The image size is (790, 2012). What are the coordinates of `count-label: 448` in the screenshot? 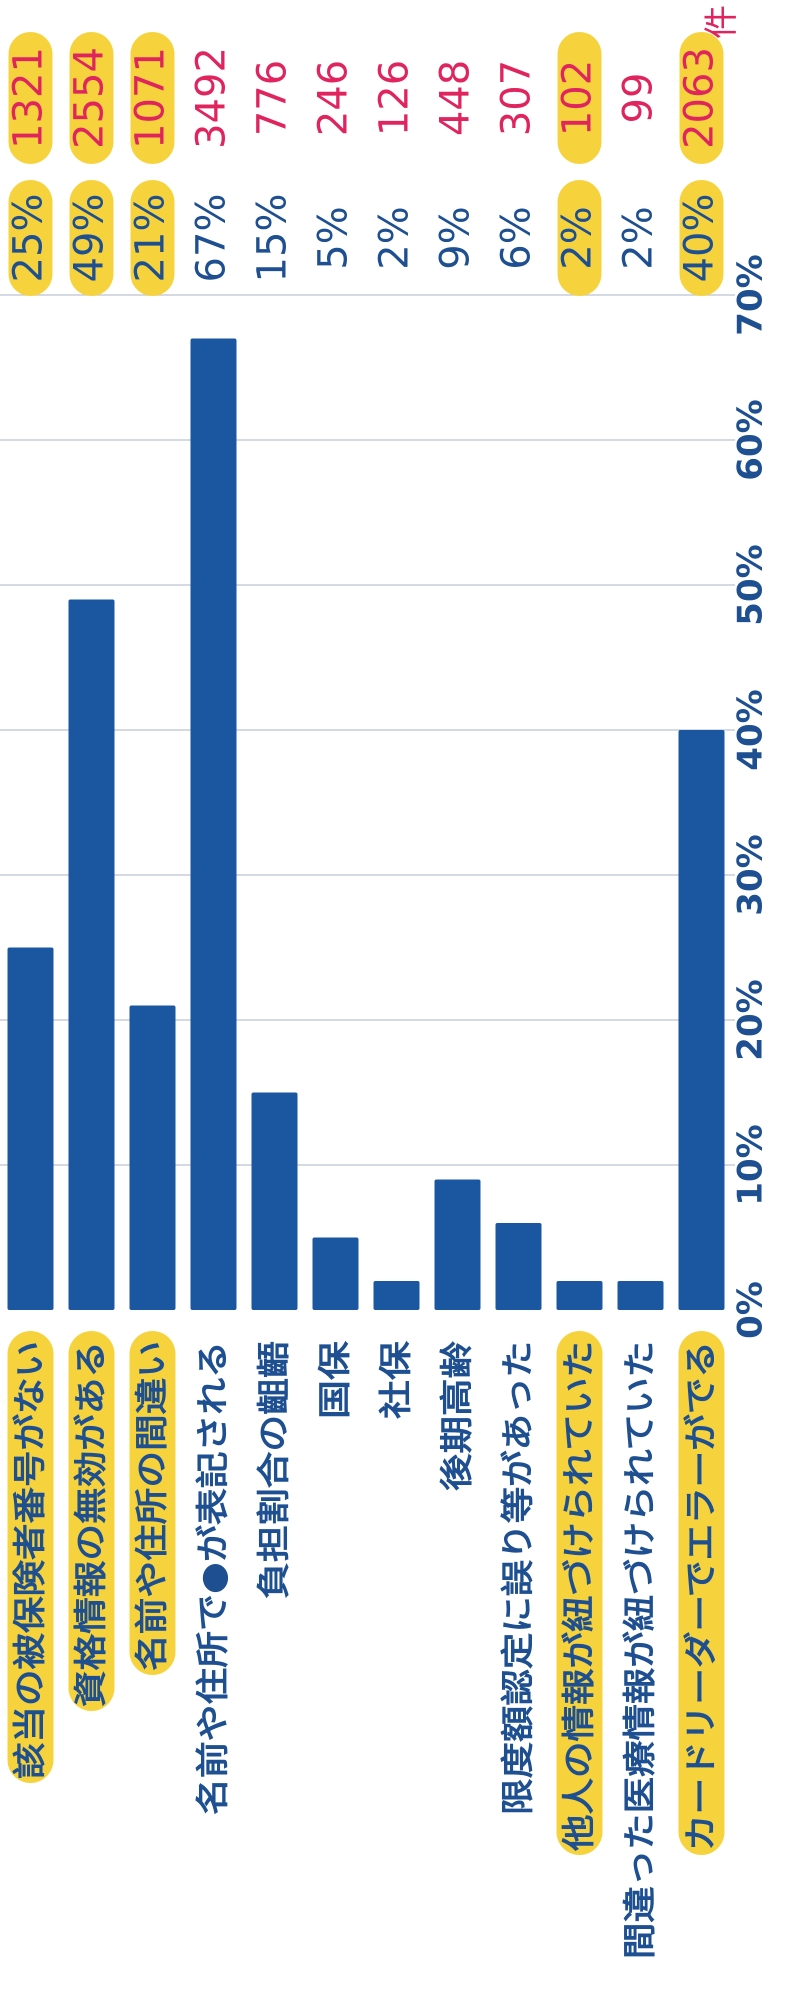 It's located at (456, 98).